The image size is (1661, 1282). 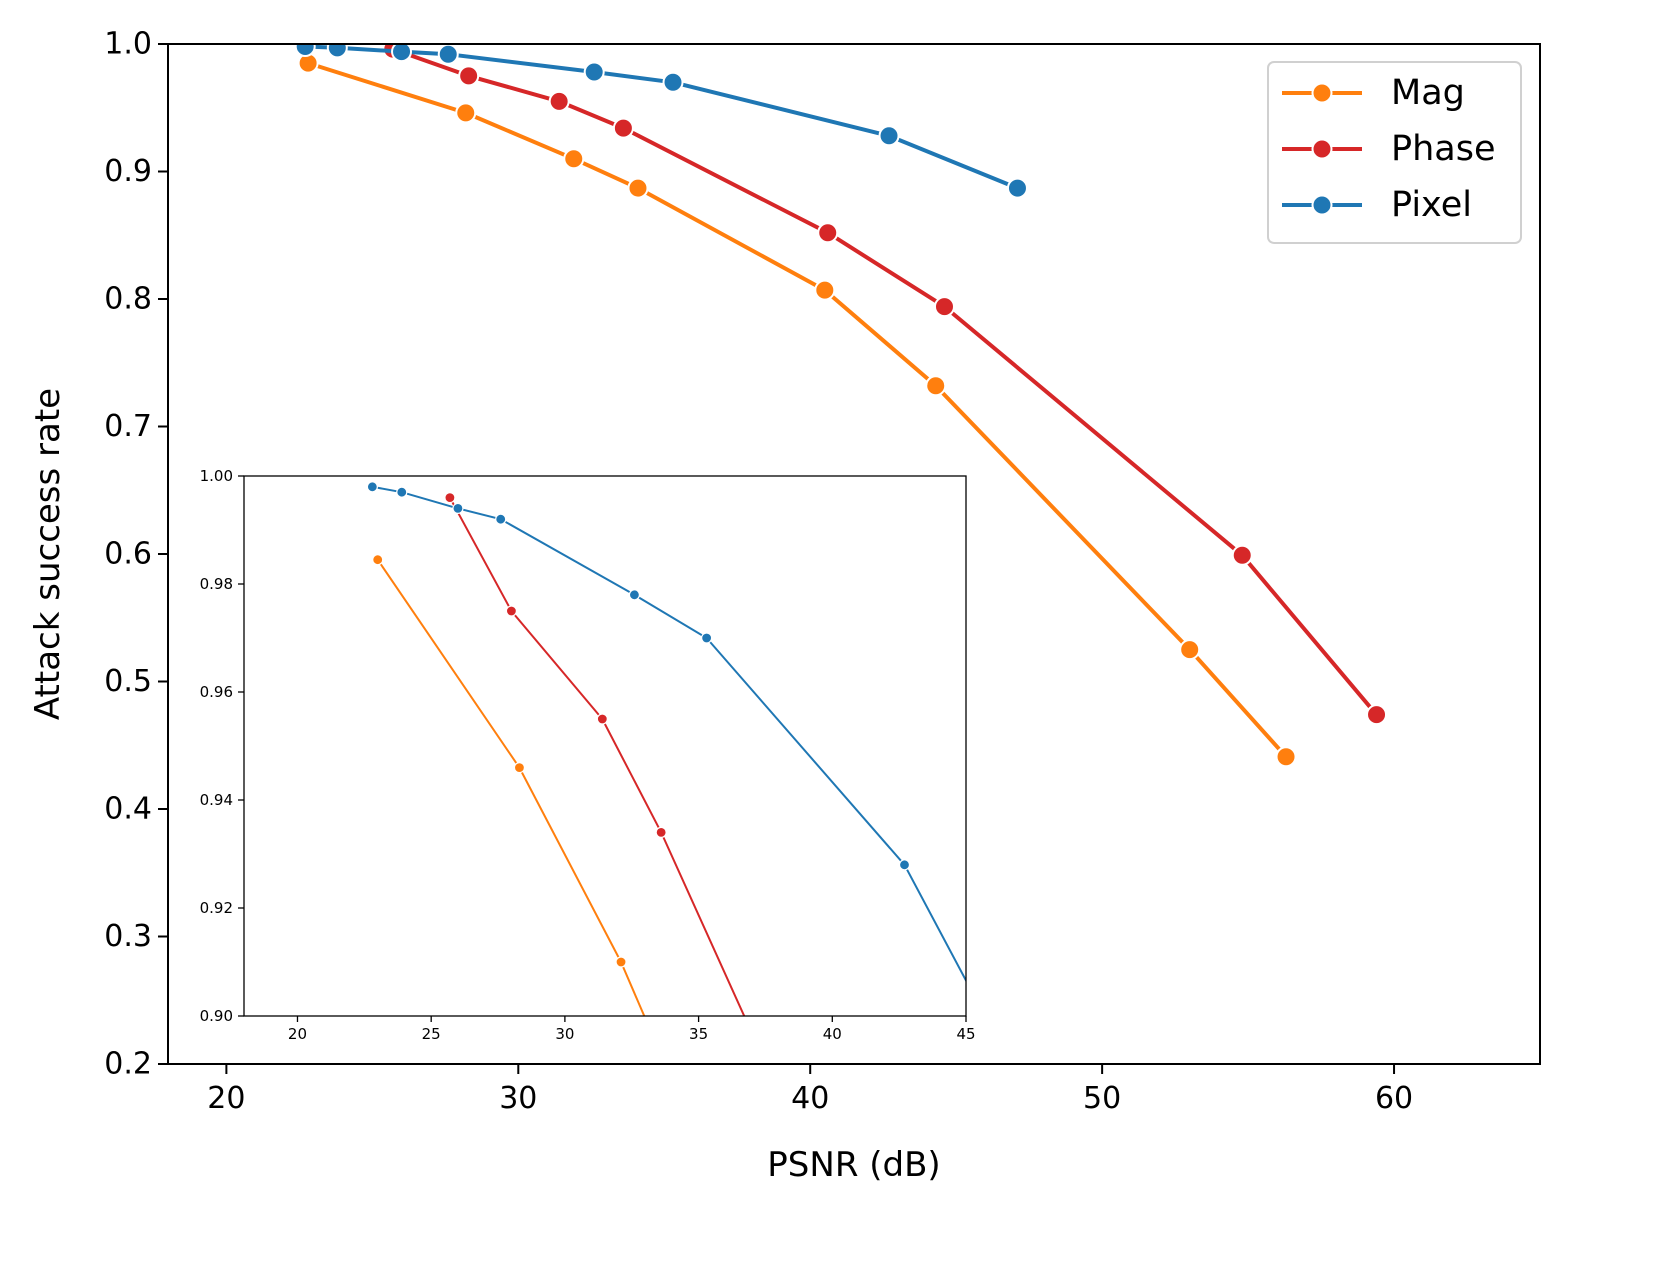 What do you see at coordinates (128, 809) in the screenshot?
I see `main-y-tick-label: 0.4` at bounding box center [128, 809].